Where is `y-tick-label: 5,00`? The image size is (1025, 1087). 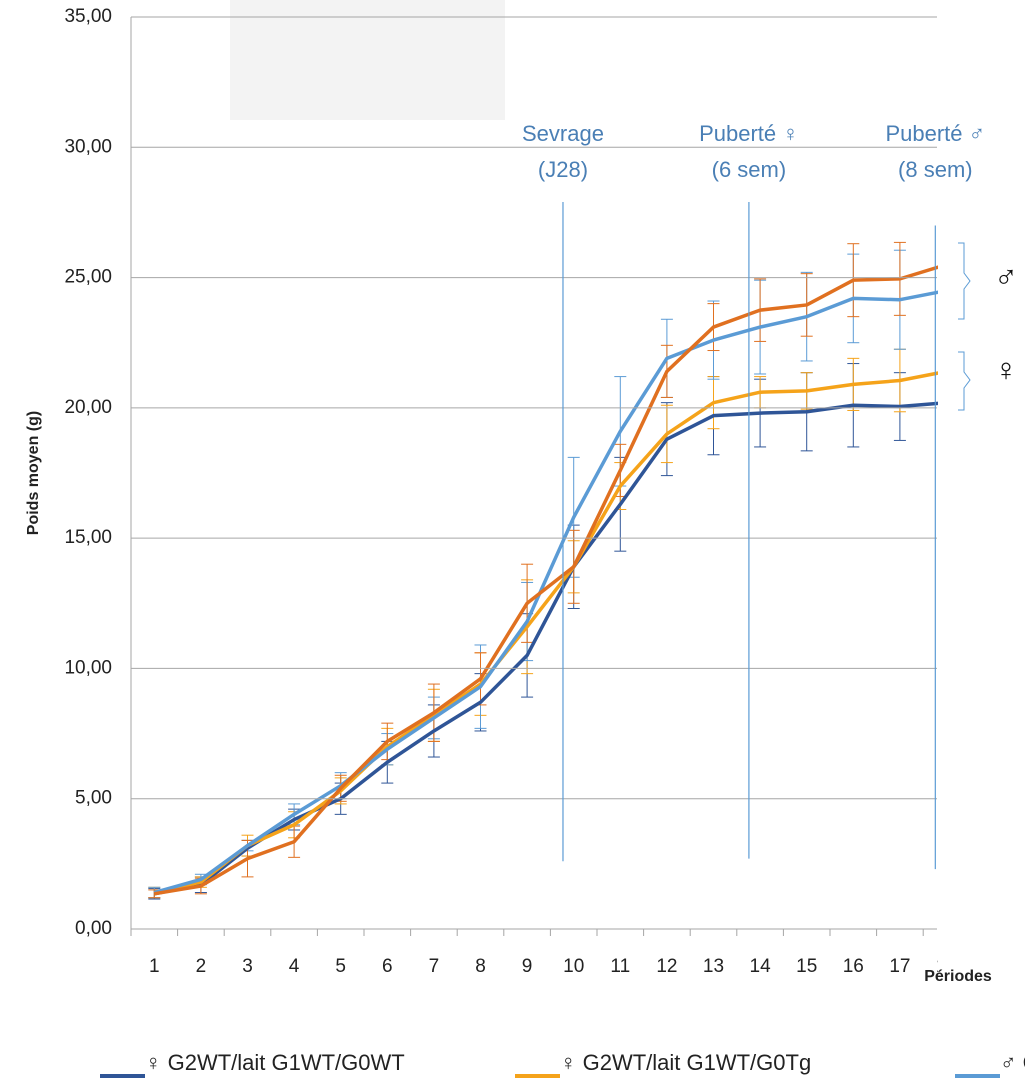 y-tick-label: 5,00 is located at coordinates (93, 798).